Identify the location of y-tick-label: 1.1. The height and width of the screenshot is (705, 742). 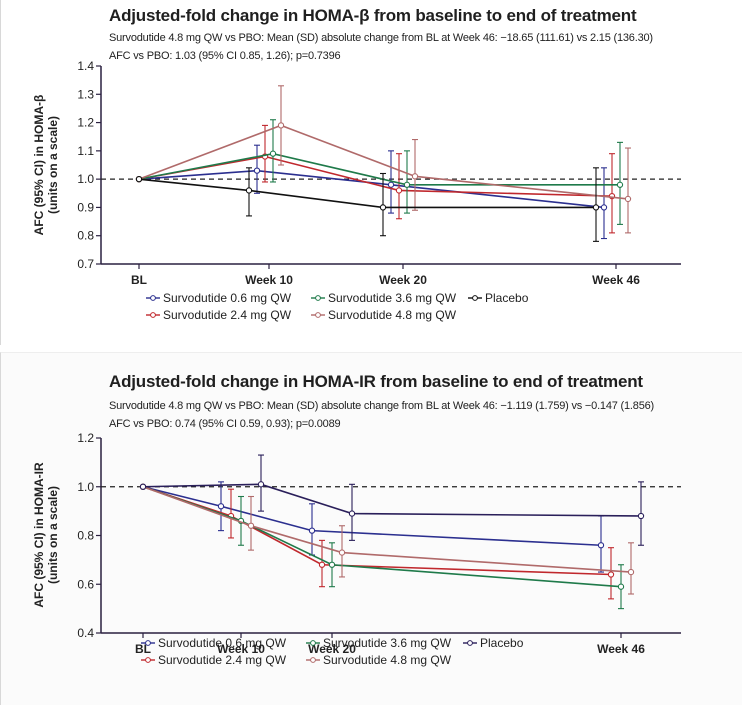
(85, 151).